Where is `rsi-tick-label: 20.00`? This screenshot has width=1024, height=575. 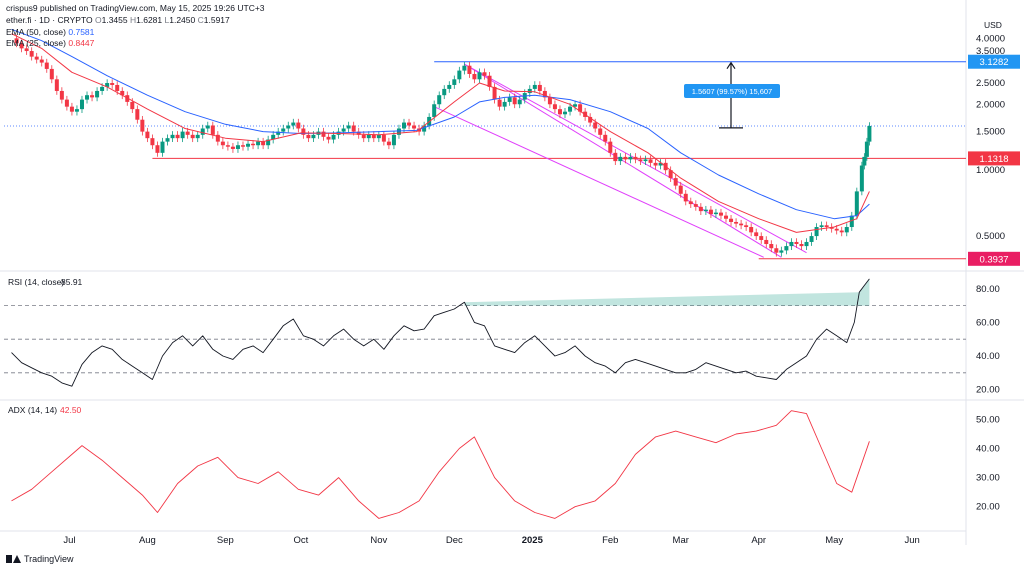 rsi-tick-label: 20.00 is located at coordinates (988, 390).